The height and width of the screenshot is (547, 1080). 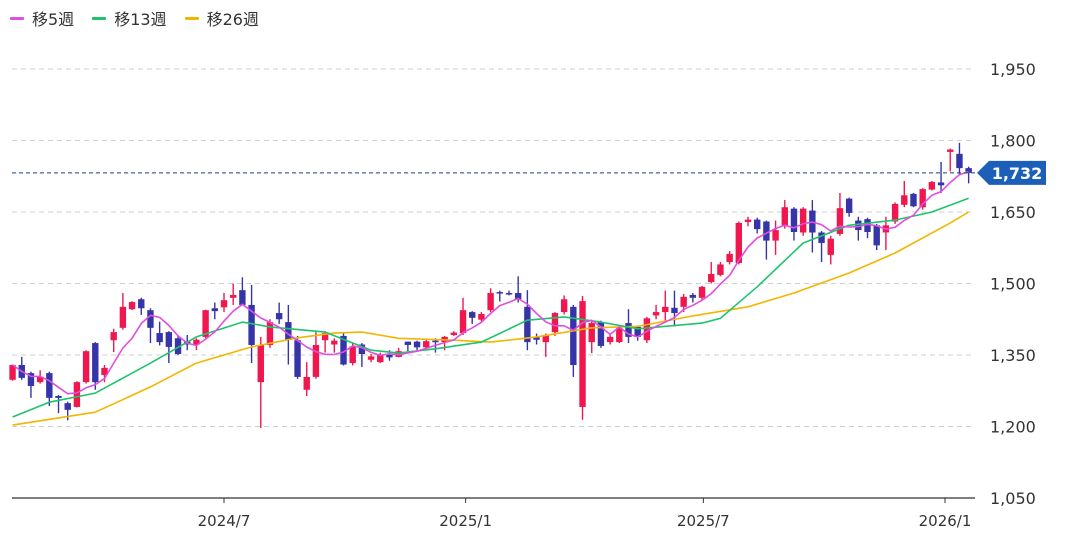 What do you see at coordinates (1013, 498) in the screenshot?
I see `y-tick-label: 1,050` at bounding box center [1013, 498].